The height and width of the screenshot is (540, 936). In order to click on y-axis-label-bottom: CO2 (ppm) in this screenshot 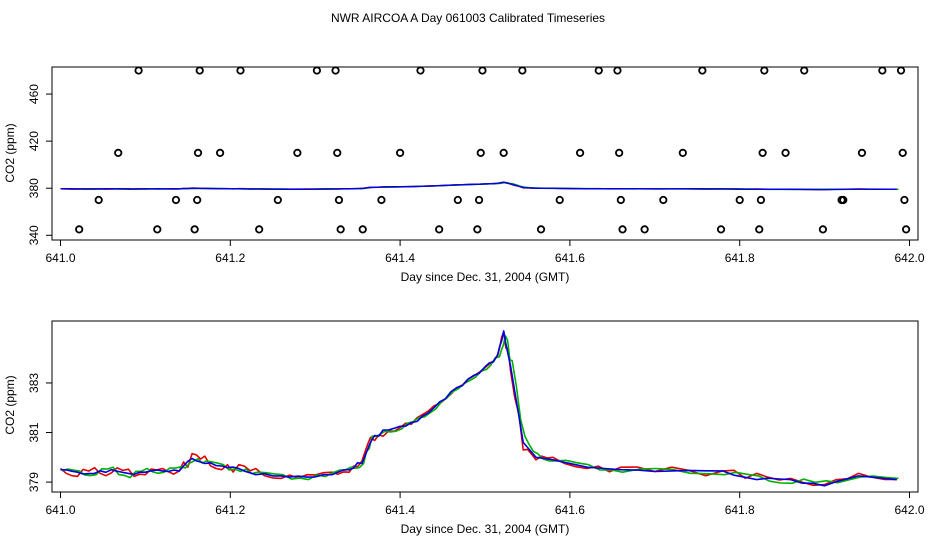, I will do `click(10, 404)`.